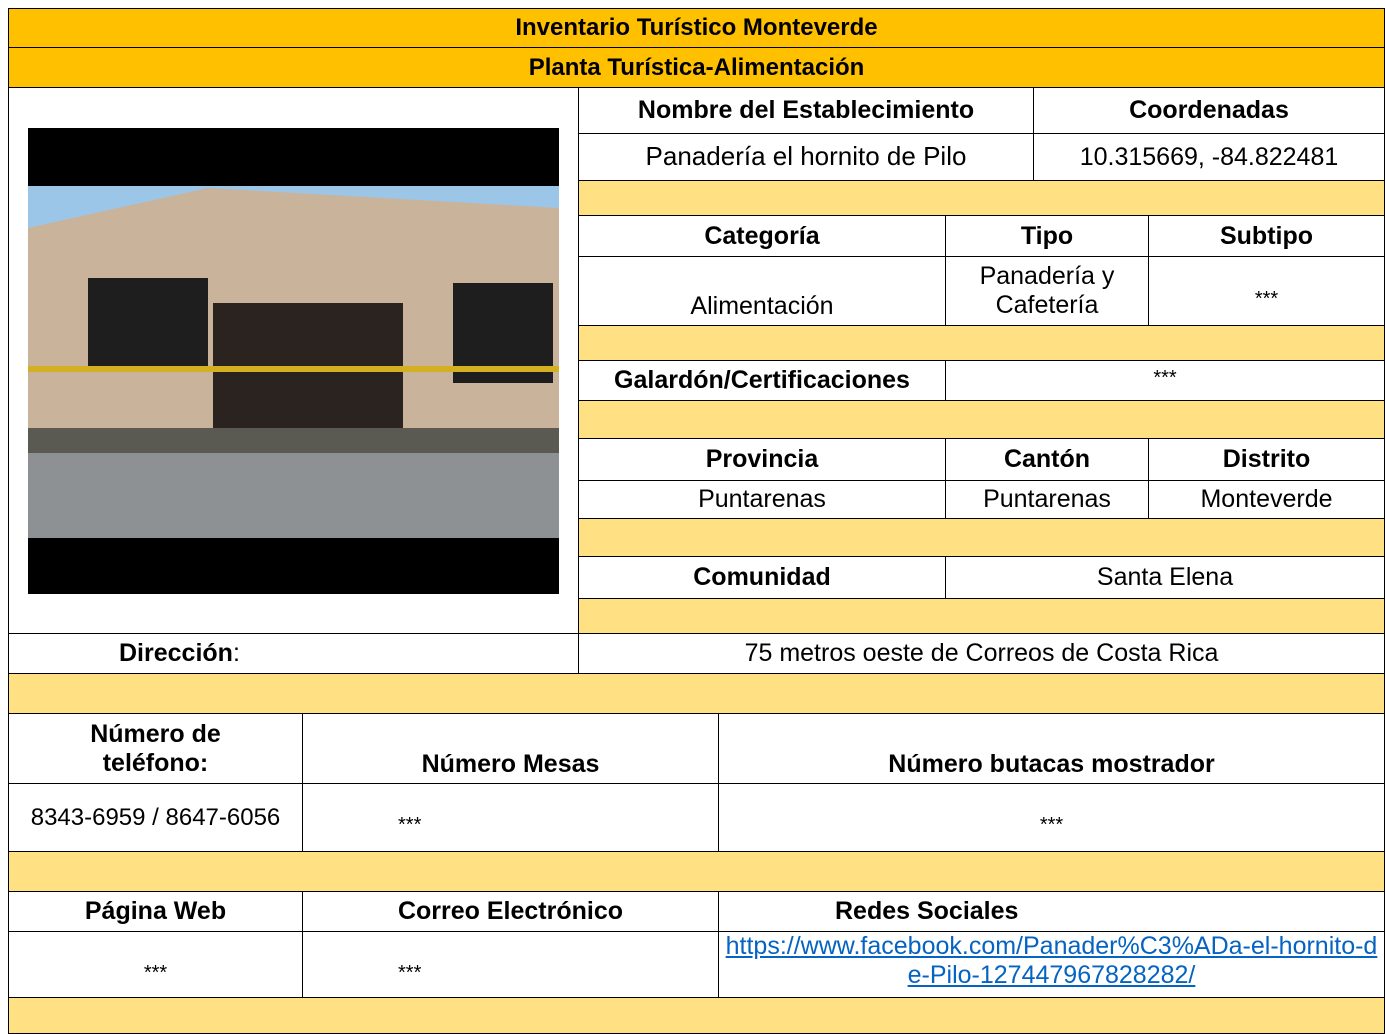 The width and height of the screenshot is (1385, 1034). Describe the element at coordinates (236, 653) in the screenshot. I see `label-suffix: :` at that location.